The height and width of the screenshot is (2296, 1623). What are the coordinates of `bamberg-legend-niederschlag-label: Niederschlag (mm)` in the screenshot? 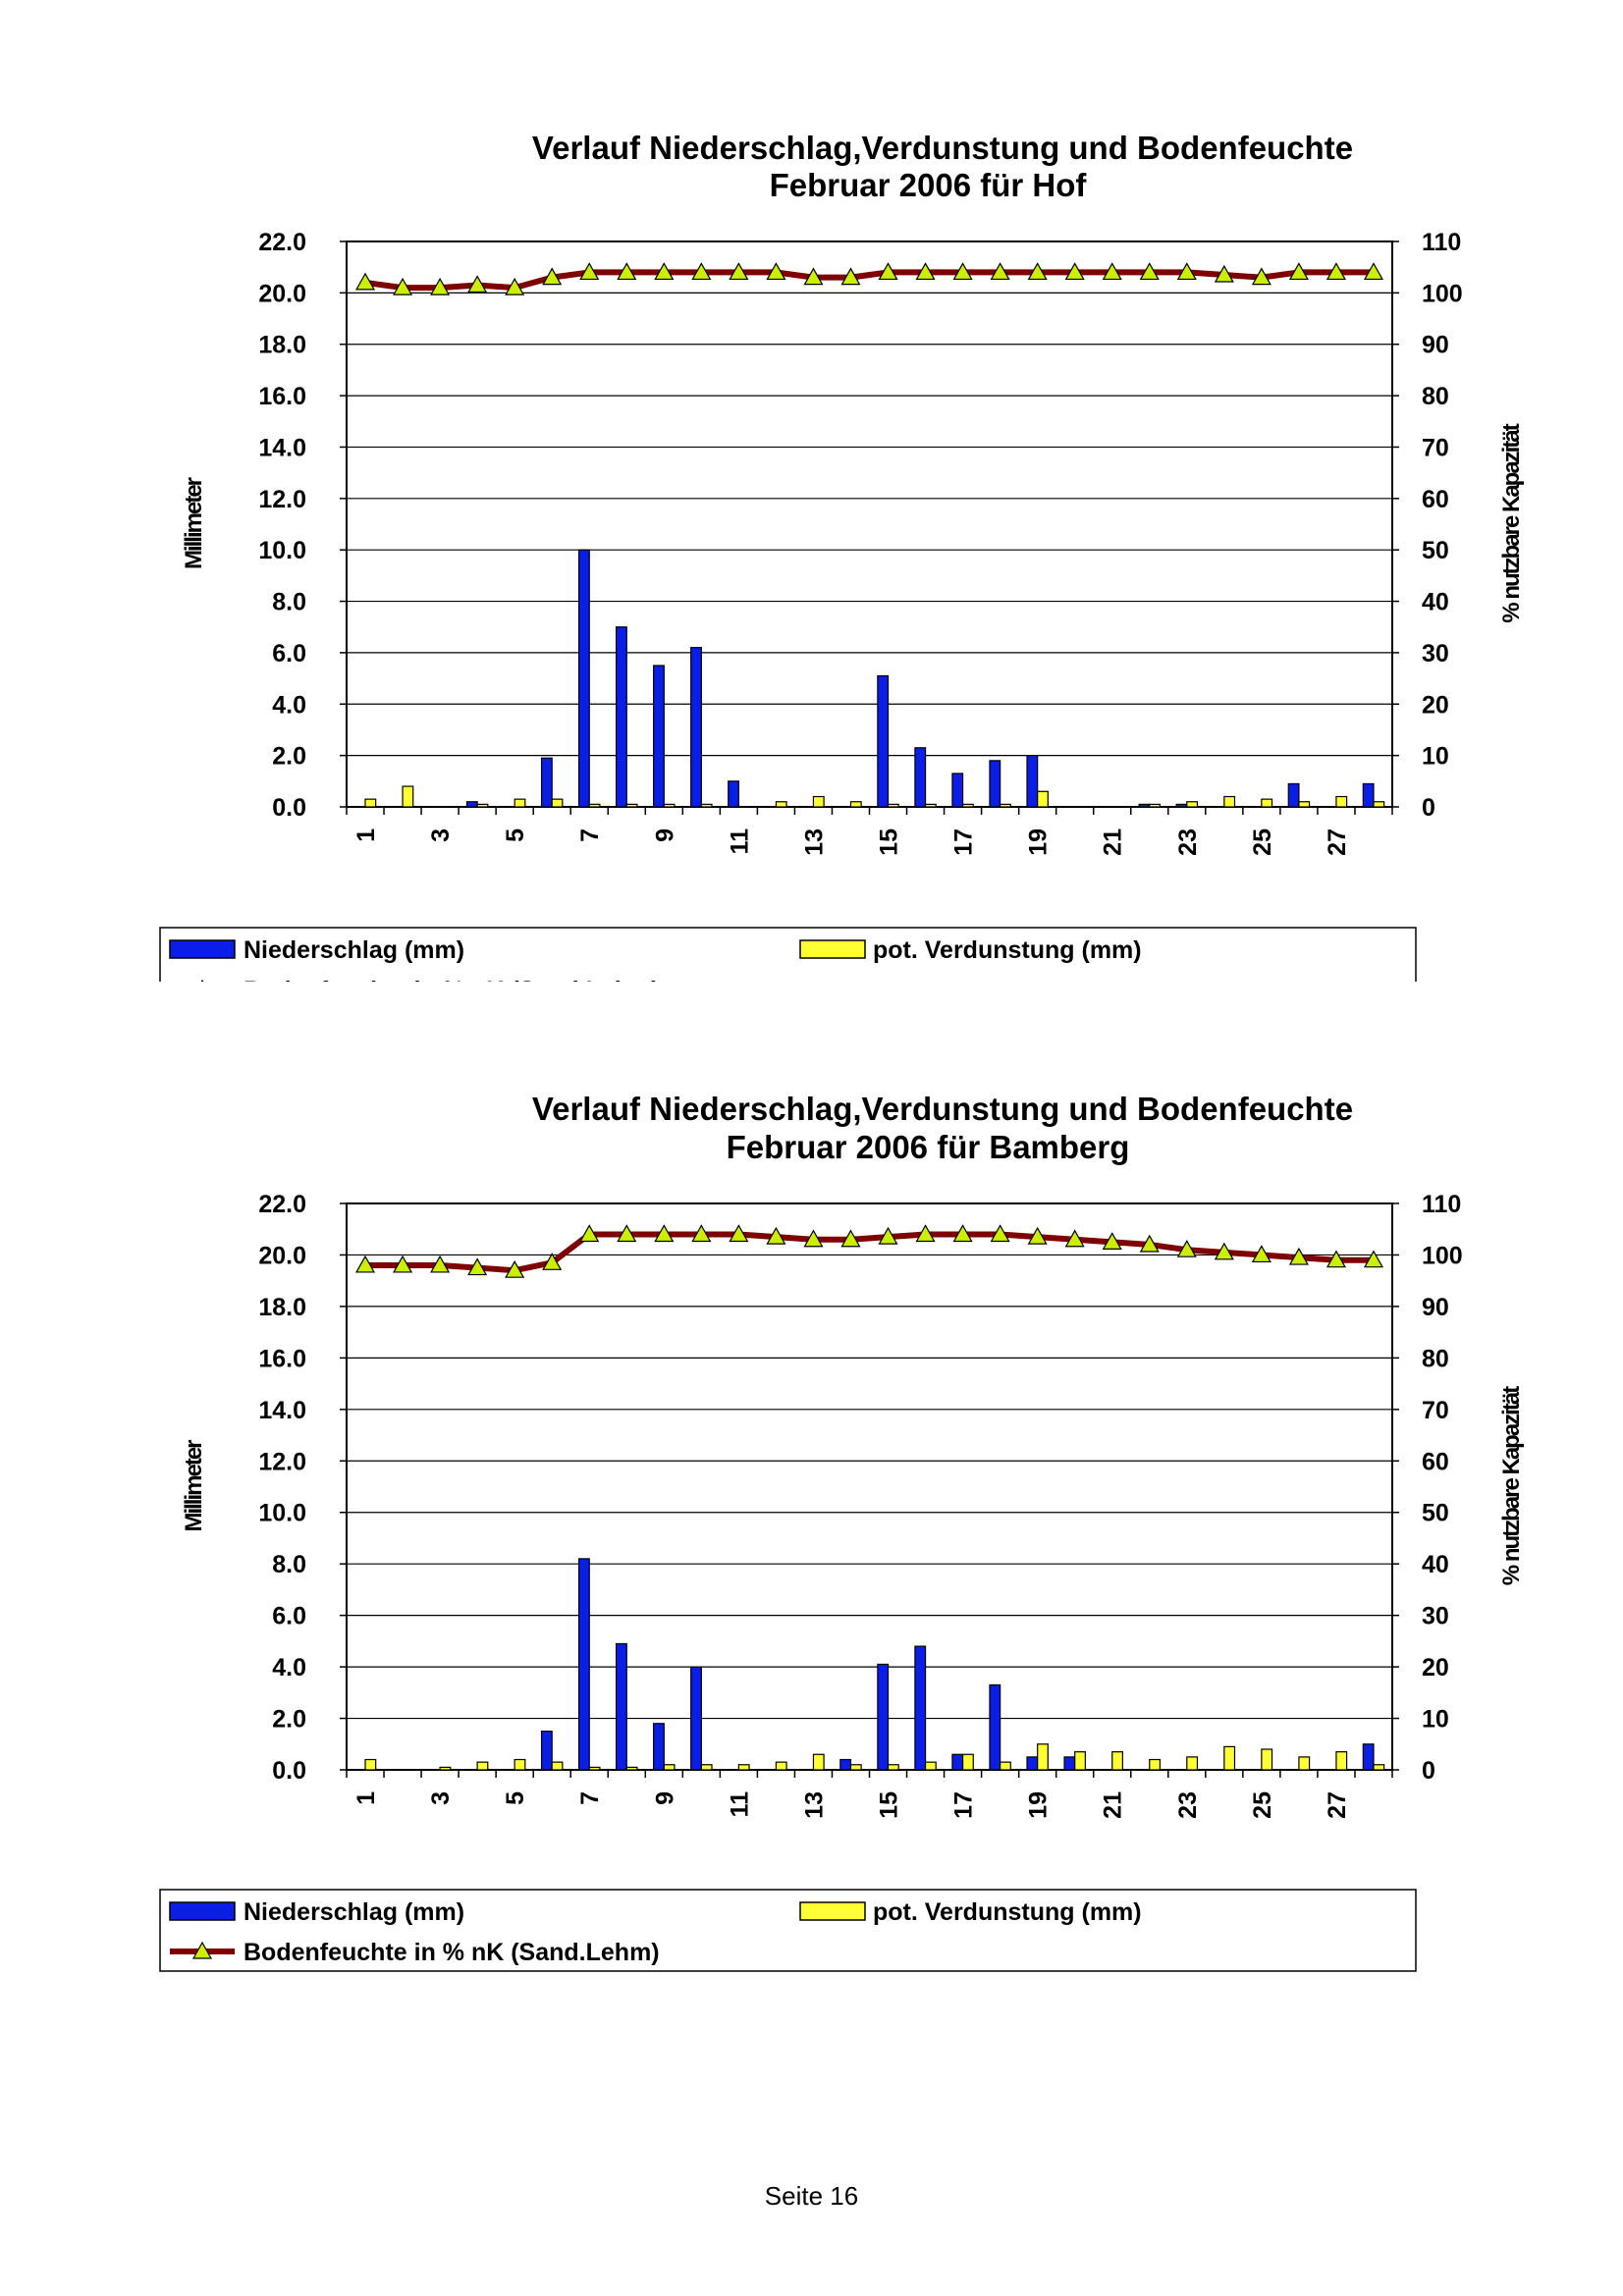 It's located at (353, 1912).